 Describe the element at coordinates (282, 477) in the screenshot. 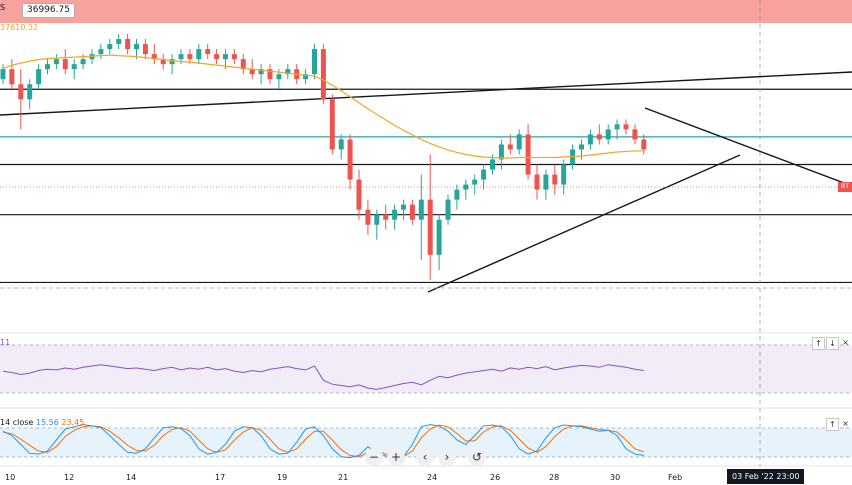

I see `xaxis-tick: 19` at that location.